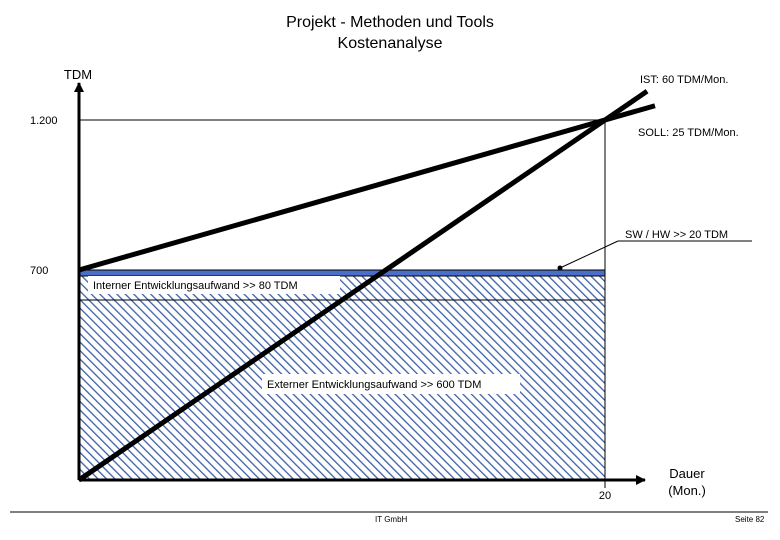 Image resolution: width=780 pixels, height=540 pixels. I want to click on footer-page-number: Seite 82, so click(750, 519).